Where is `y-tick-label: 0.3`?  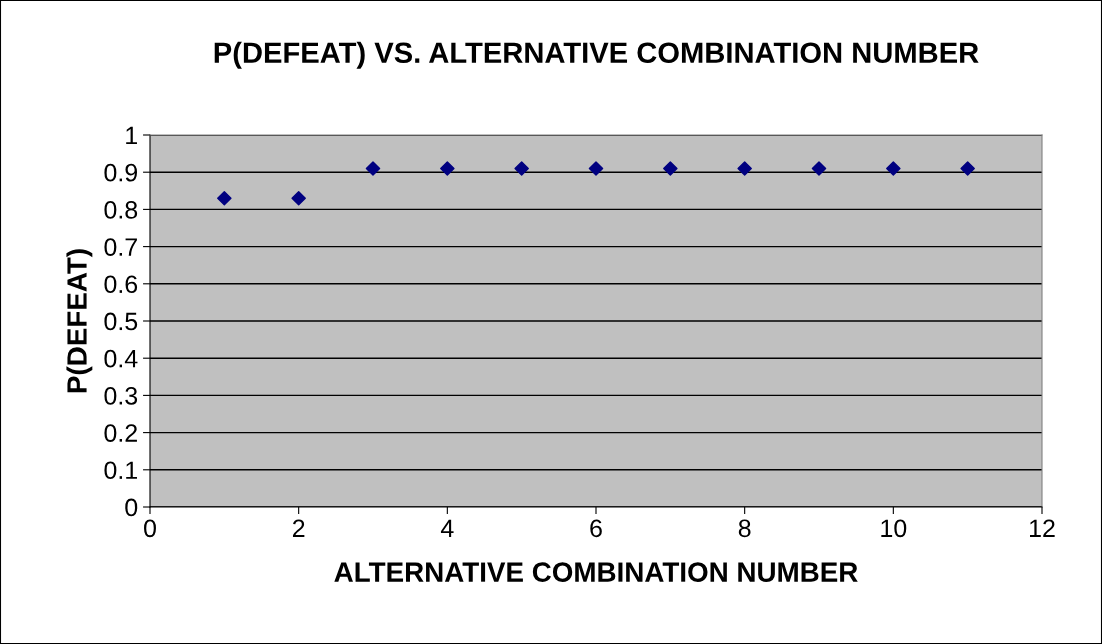
y-tick-label: 0.3 is located at coordinates (121, 396).